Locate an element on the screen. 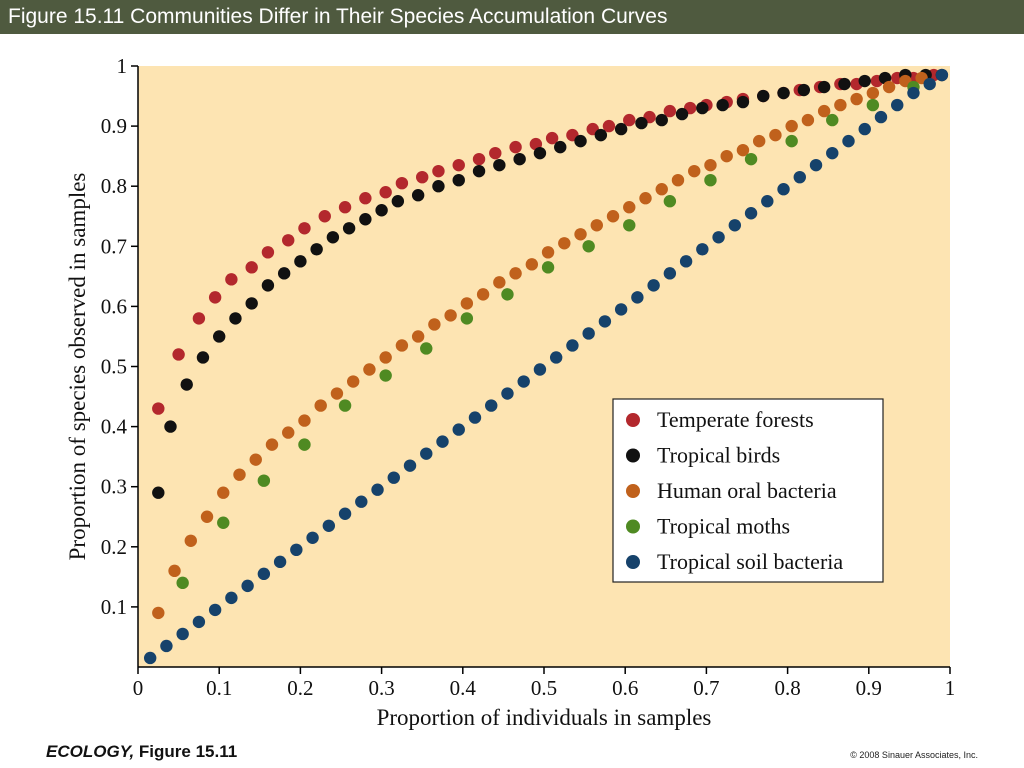 The image size is (1024, 768). y-tick-label: 0.3 is located at coordinates (114, 487).